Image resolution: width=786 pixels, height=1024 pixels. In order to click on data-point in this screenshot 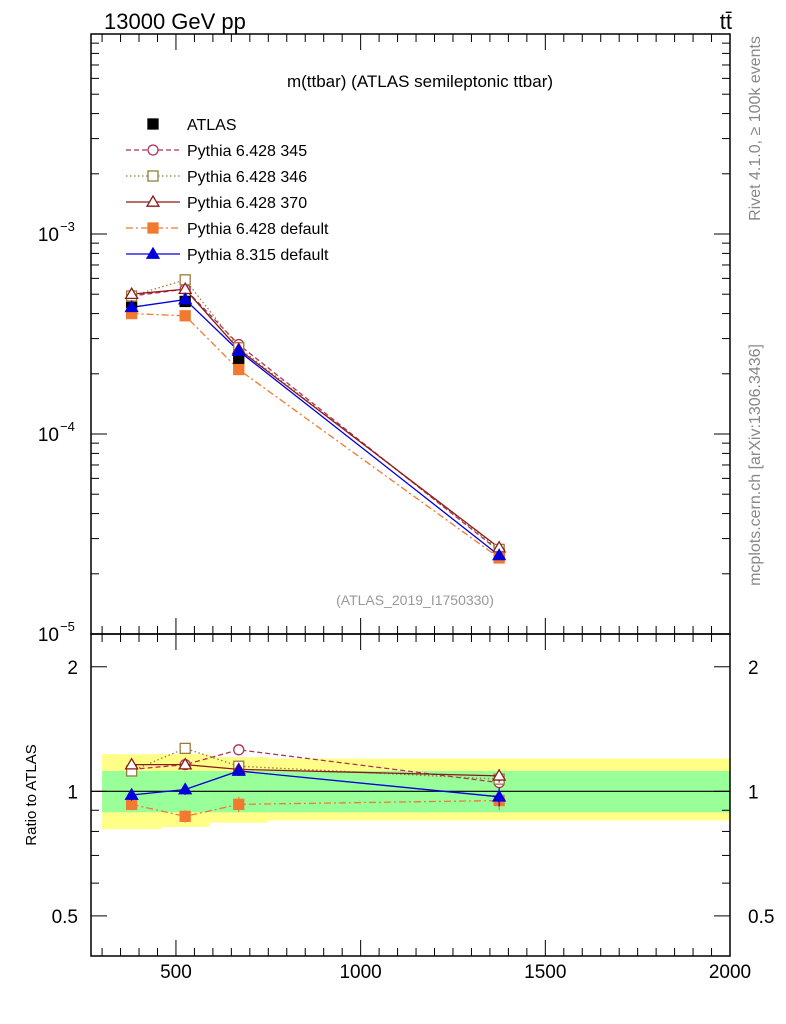, I will do `click(239, 360)`.